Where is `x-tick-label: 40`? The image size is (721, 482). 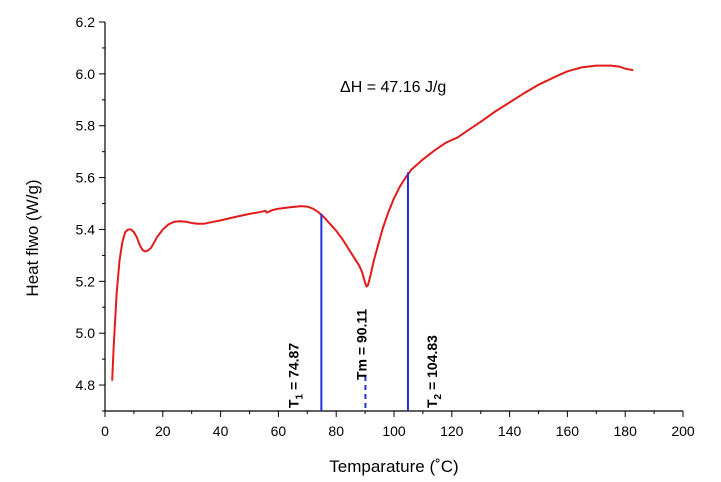
x-tick-label: 40 is located at coordinates (221, 431).